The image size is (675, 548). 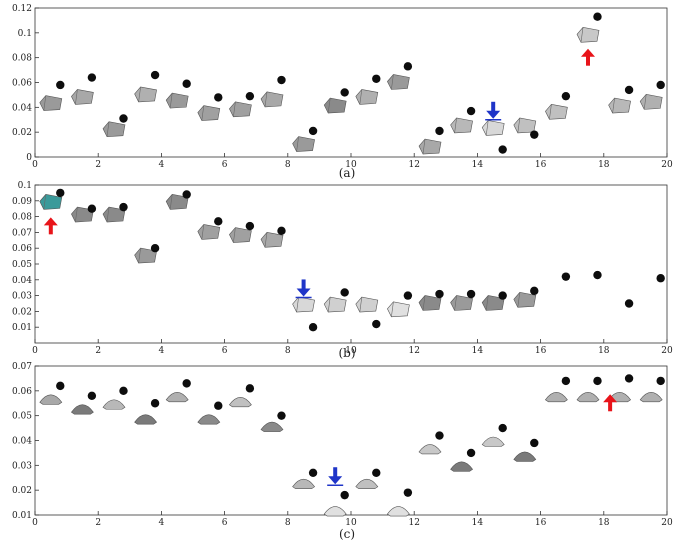 What do you see at coordinates (413, 523) in the screenshot?
I see `x-tick-label: 12` at bounding box center [413, 523].